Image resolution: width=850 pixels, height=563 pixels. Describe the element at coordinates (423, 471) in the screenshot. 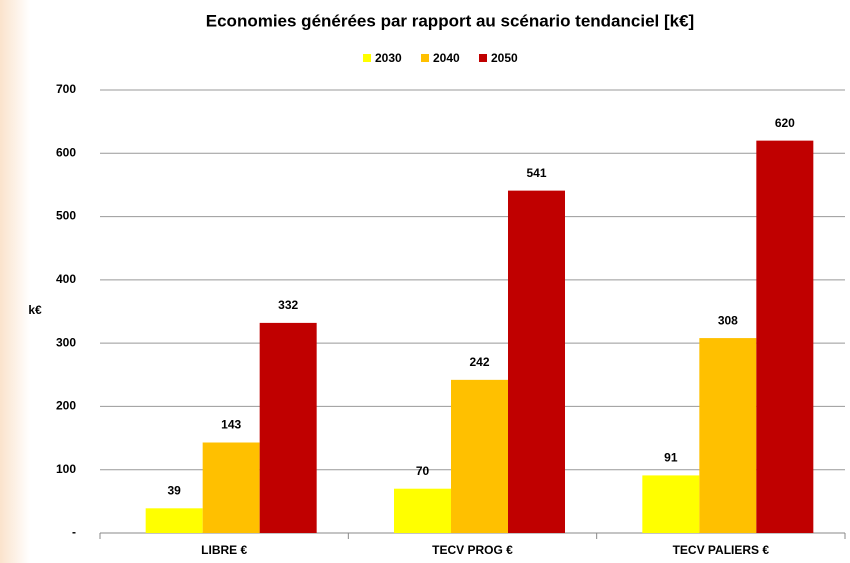

I see `data-label: 70` at that location.